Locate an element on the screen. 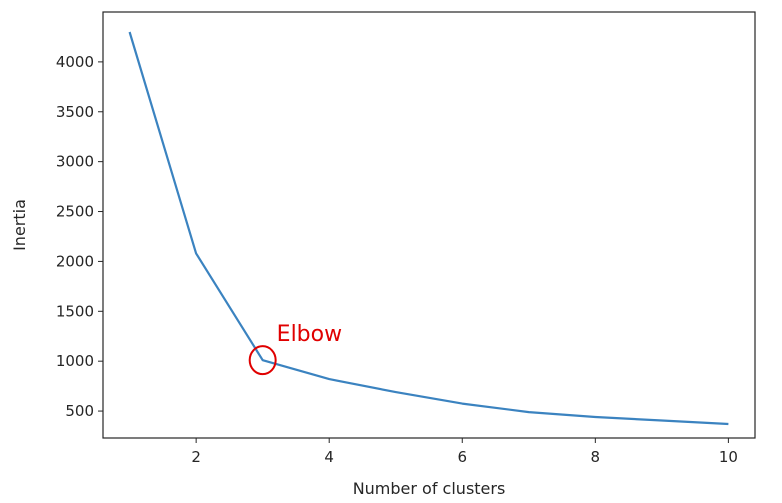 The width and height of the screenshot is (782, 503). y-tick-label: 500 is located at coordinates (79, 411).